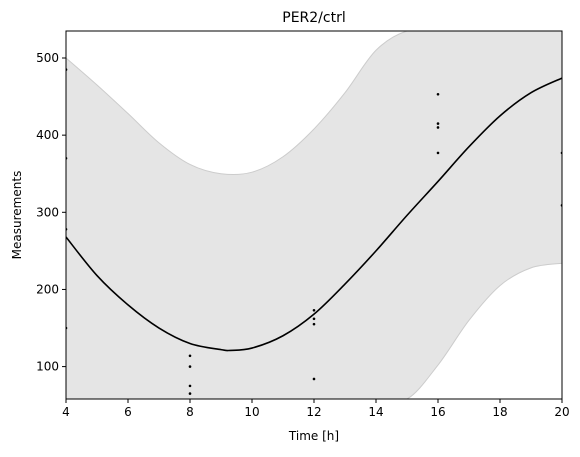  I want to click on x-tick-label: 18, so click(499, 412).